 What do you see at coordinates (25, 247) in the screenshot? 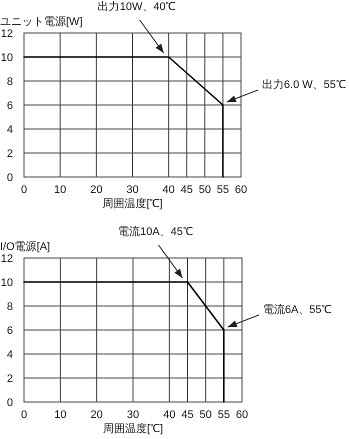
I see `y-axis-title: I/O電源[A]` at bounding box center [25, 247].